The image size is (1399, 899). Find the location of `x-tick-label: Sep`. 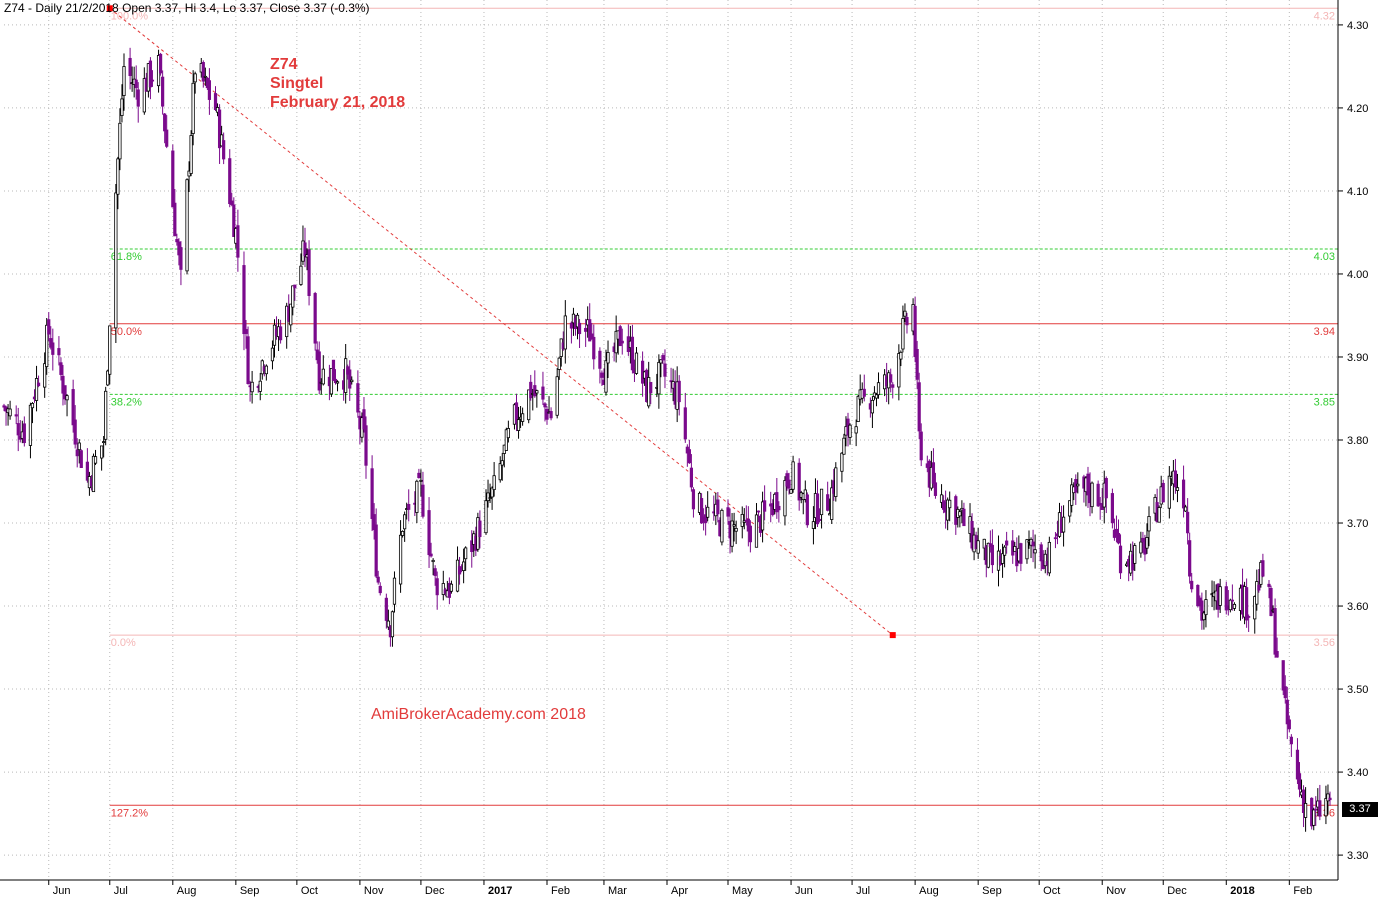

x-tick-label: Sep is located at coordinates (250, 891).